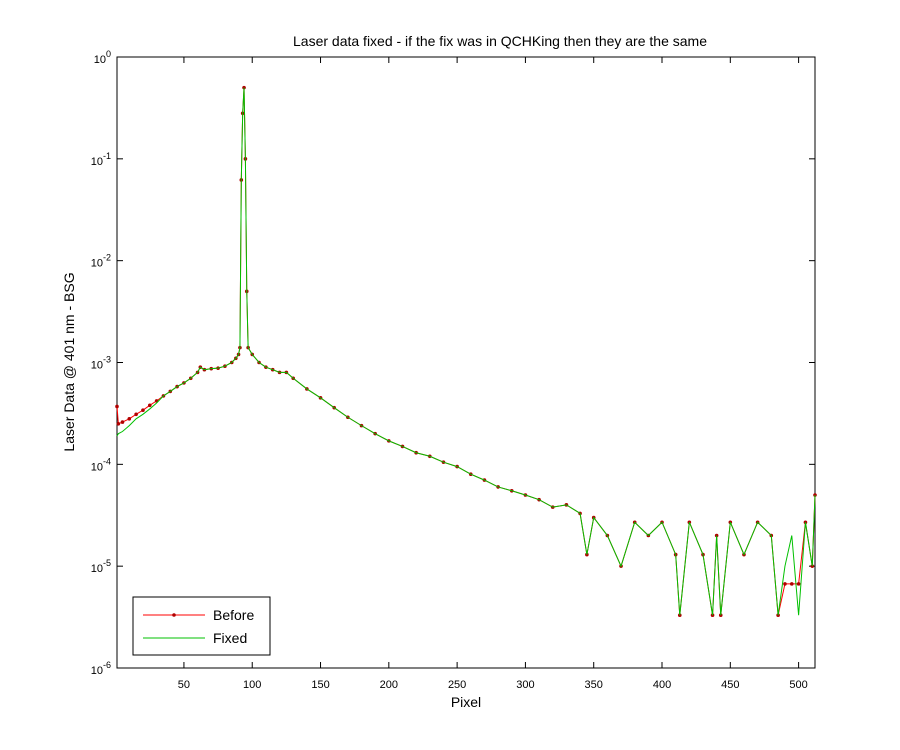  Describe the element at coordinates (594, 685) in the screenshot. I see `x-tick-label: 350` at that location.